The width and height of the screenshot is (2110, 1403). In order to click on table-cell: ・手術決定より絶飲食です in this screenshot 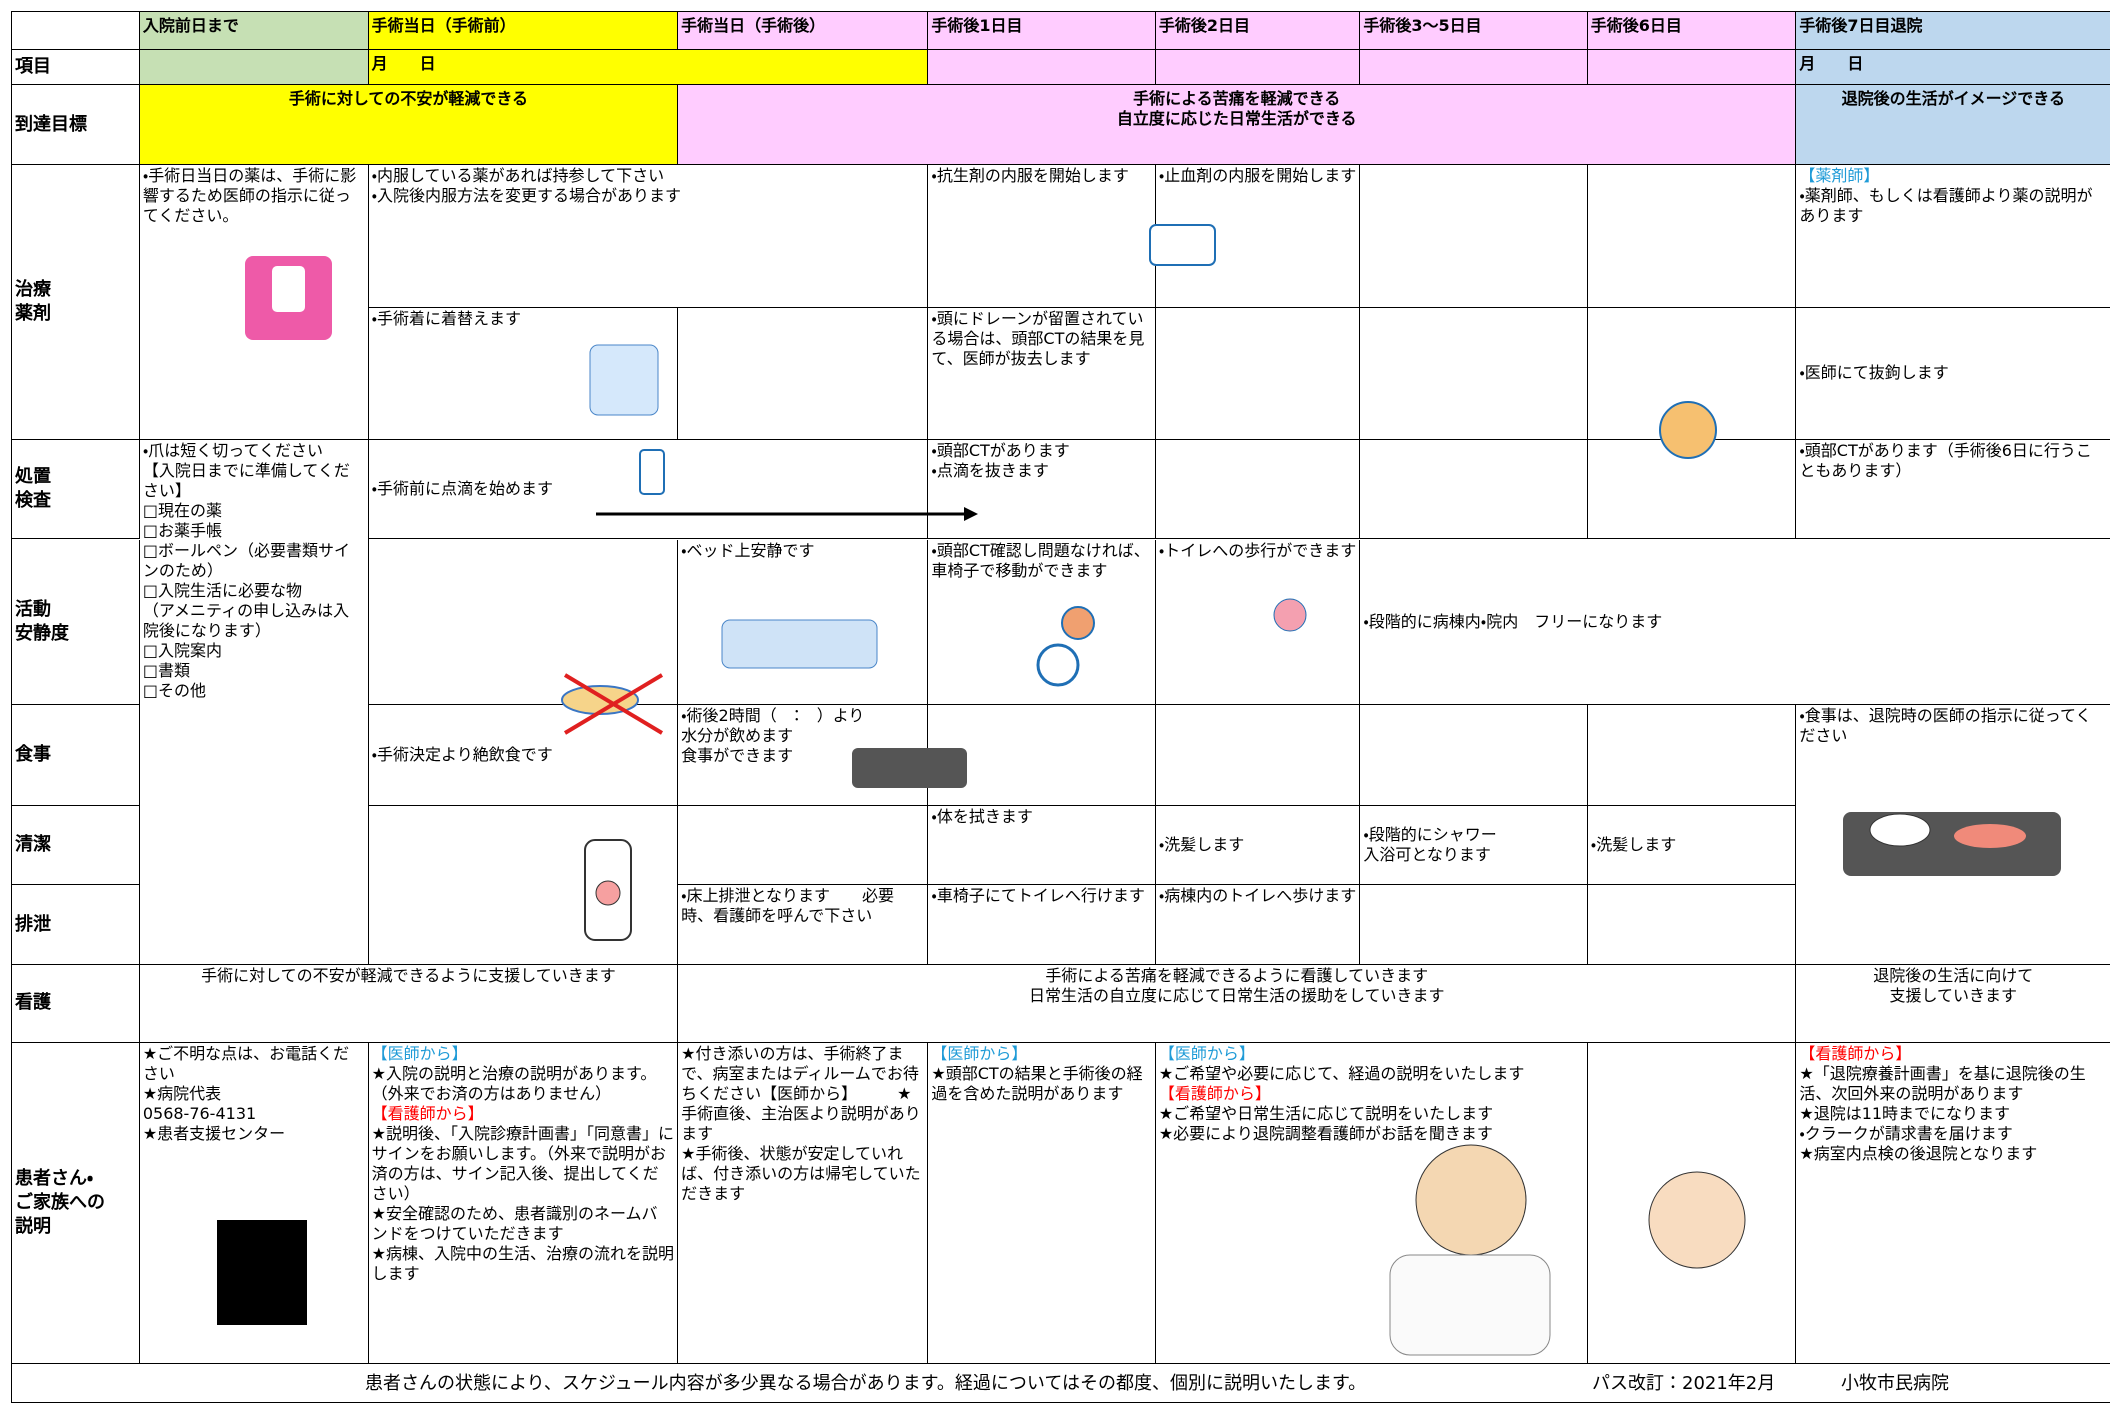, I will do `click(523, 755)`.